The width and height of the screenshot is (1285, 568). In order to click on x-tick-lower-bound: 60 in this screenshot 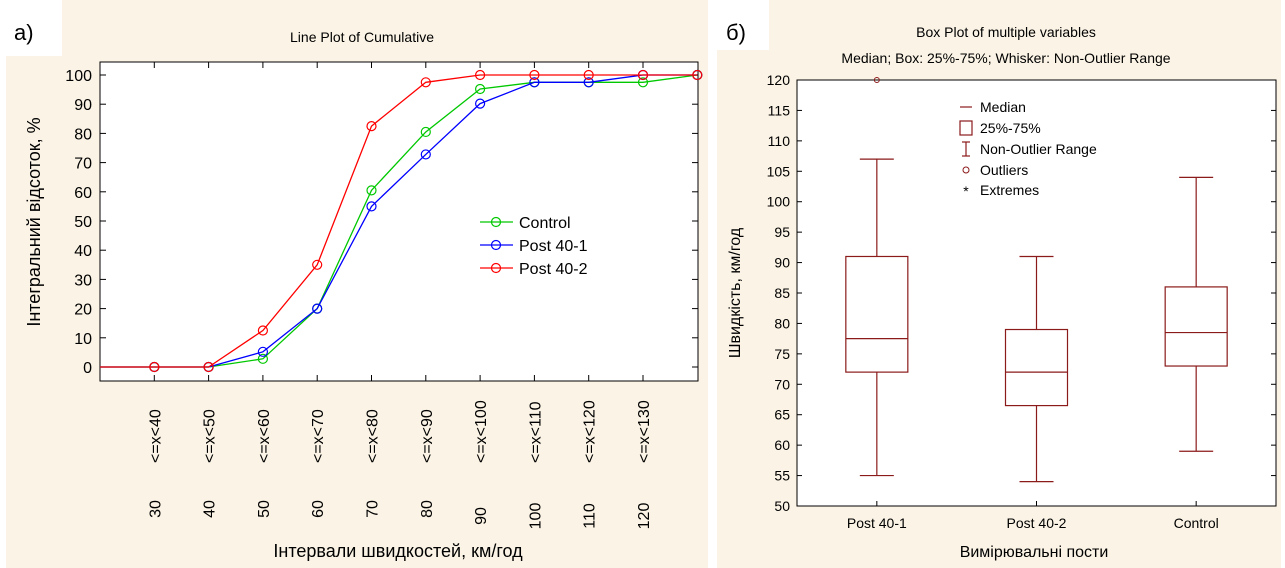, I will do `click(318, 509)`.